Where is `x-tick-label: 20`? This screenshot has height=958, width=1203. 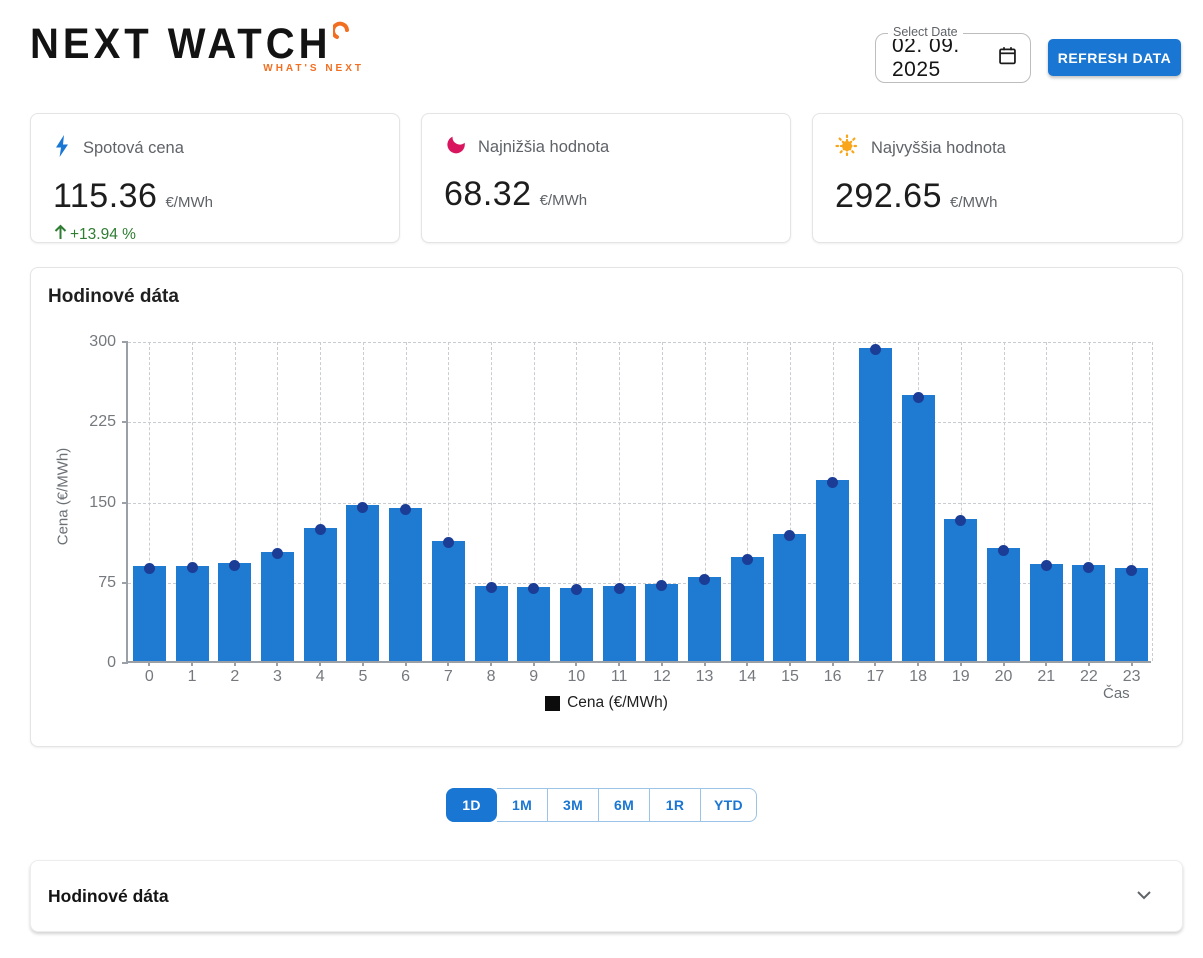 x-tick-label: 20 is located at coordinates (1003, 676).